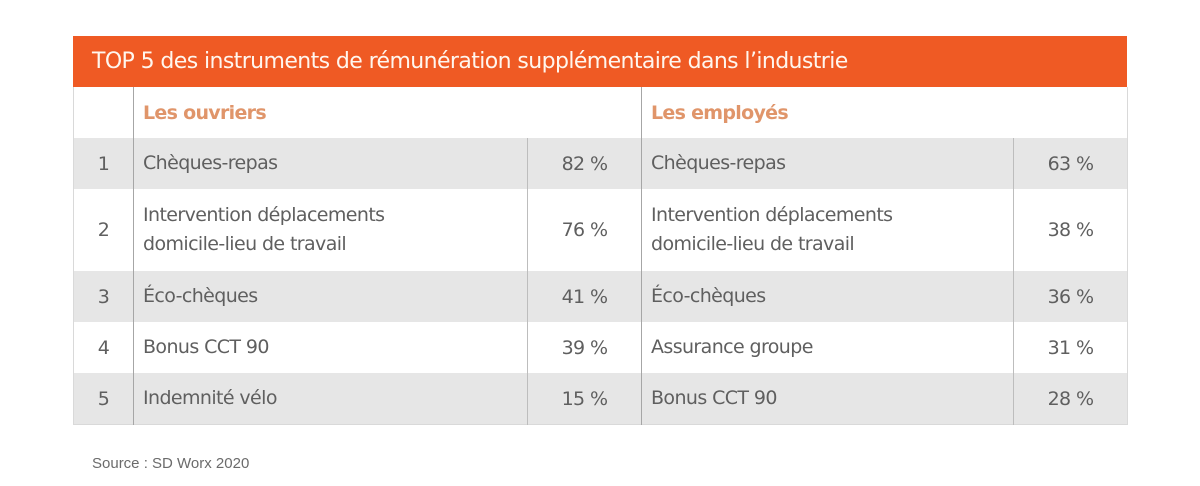 The image size is (1200, 486). What do you see at coordinates (753, 244) in the screenshot?
I see `employees-item-line2: domicile-lieu de travail` at bounding box center [753, 244].